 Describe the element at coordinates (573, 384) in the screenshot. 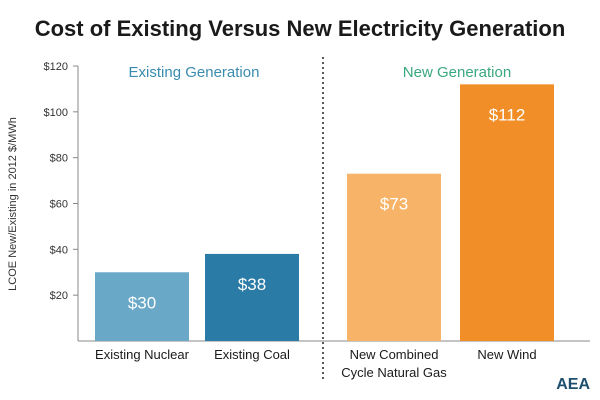

I see `aea-logo: AEA` at that location.